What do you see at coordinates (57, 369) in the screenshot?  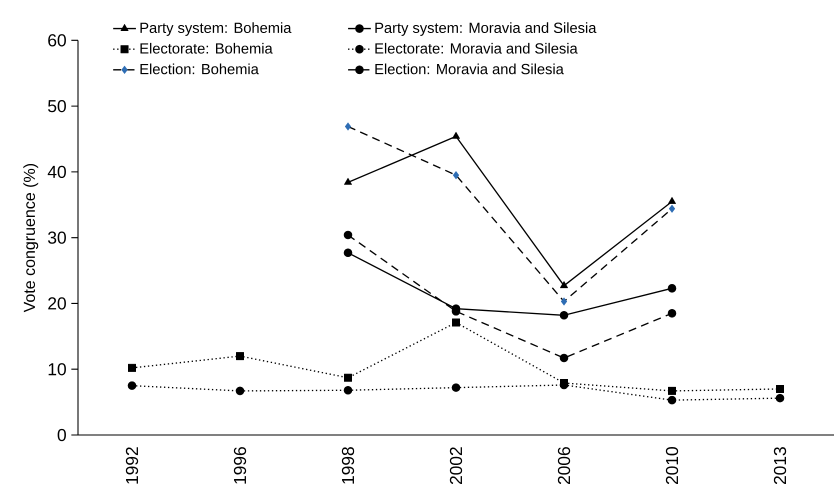 I see `y-tick-label: 10` at bounding box center [57, 369].